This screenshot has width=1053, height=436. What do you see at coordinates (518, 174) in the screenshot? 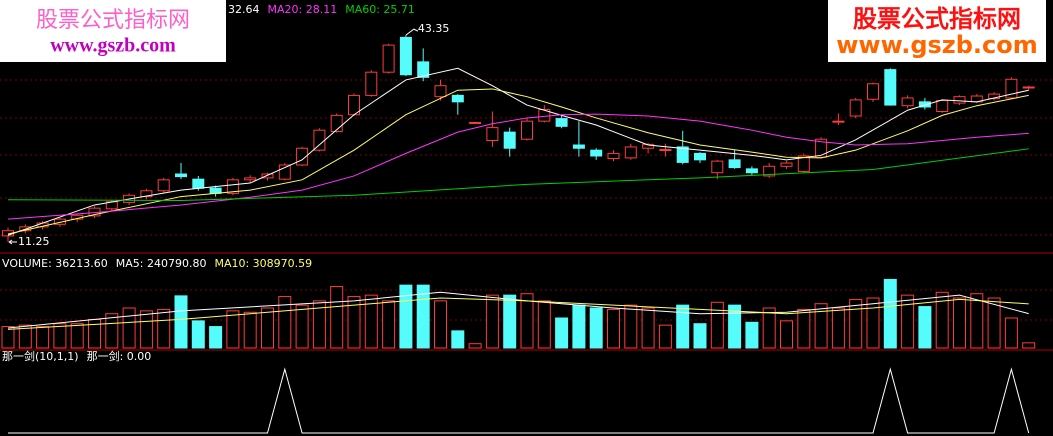
I see `ma-line` at bounding box center [518, 174].